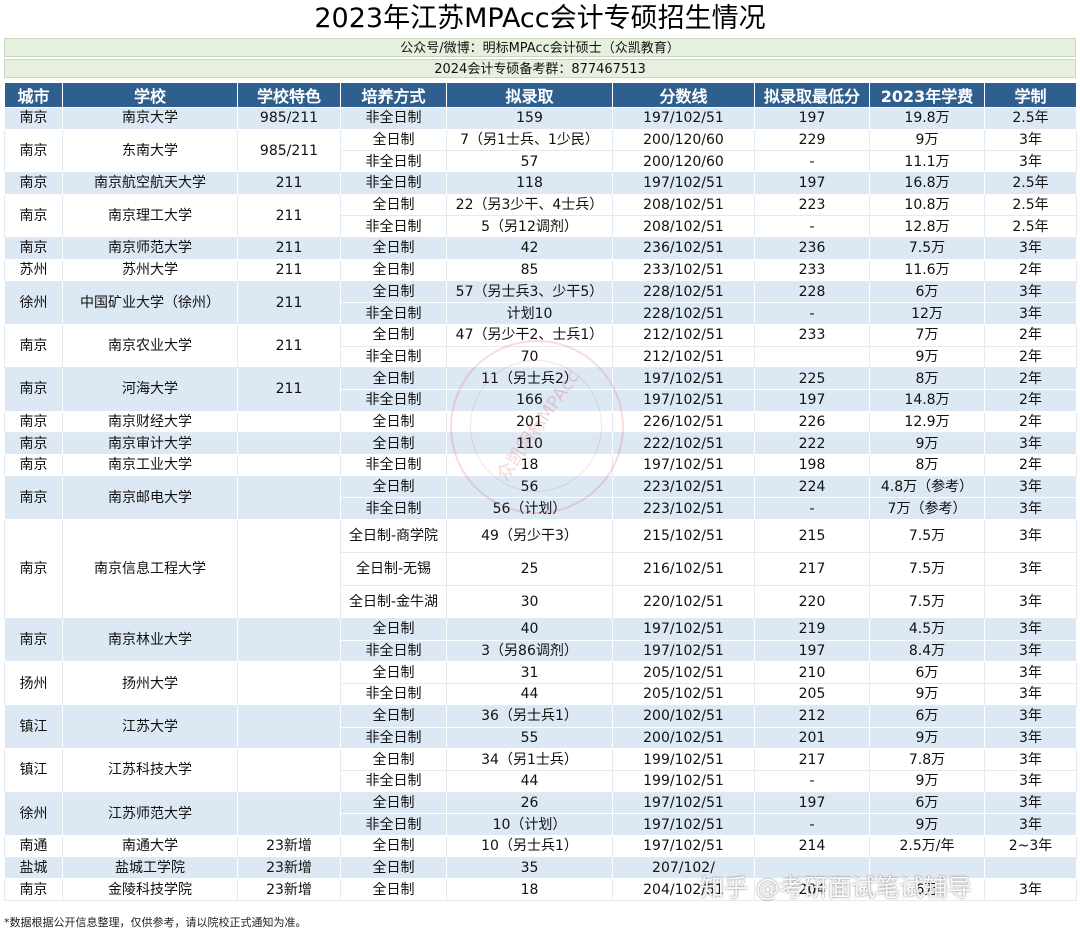 This screenshot has height=935, width=1080. Describe the element at coordinates (683, 422) in the screenshot. I see `score-cell: 226/102/51` at that location.